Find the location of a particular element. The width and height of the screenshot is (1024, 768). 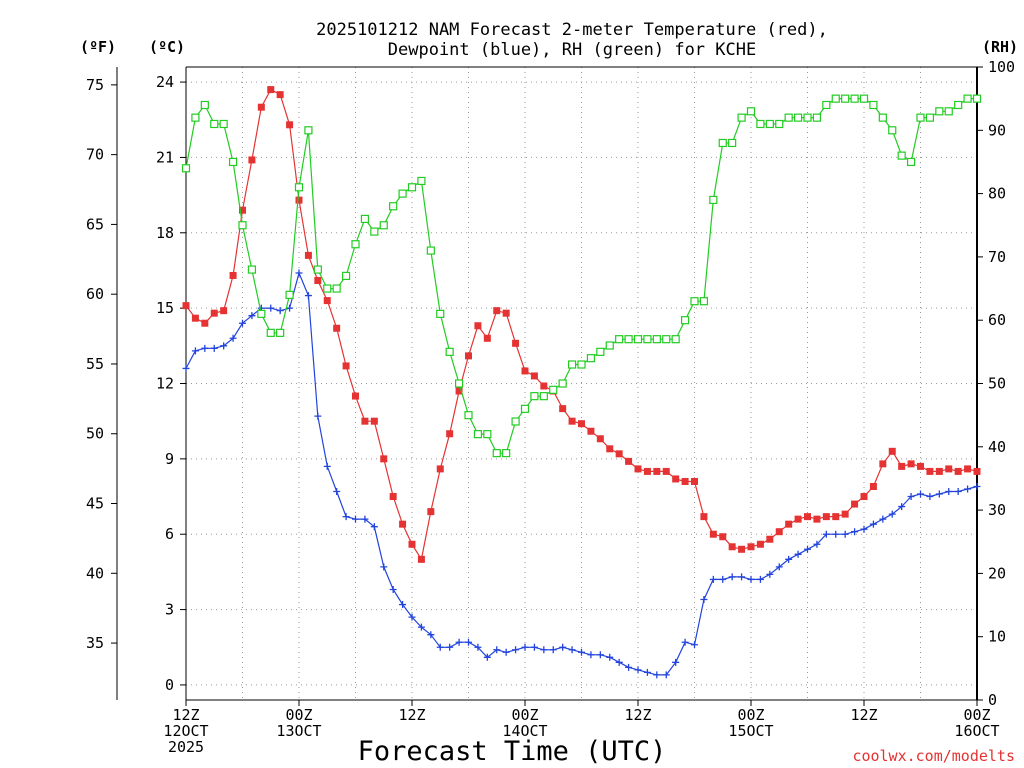

fahrenheit-axis-label: (ºF) is located at coordinates (98, 47).